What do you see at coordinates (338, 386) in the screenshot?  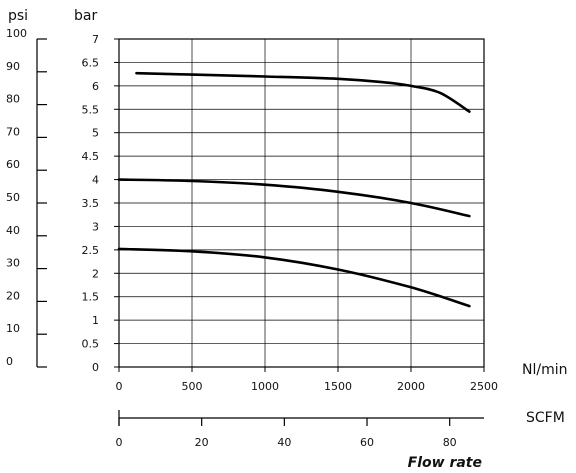 I see `nlmin-tick-label: 1500` at bounding box center [338, 386].